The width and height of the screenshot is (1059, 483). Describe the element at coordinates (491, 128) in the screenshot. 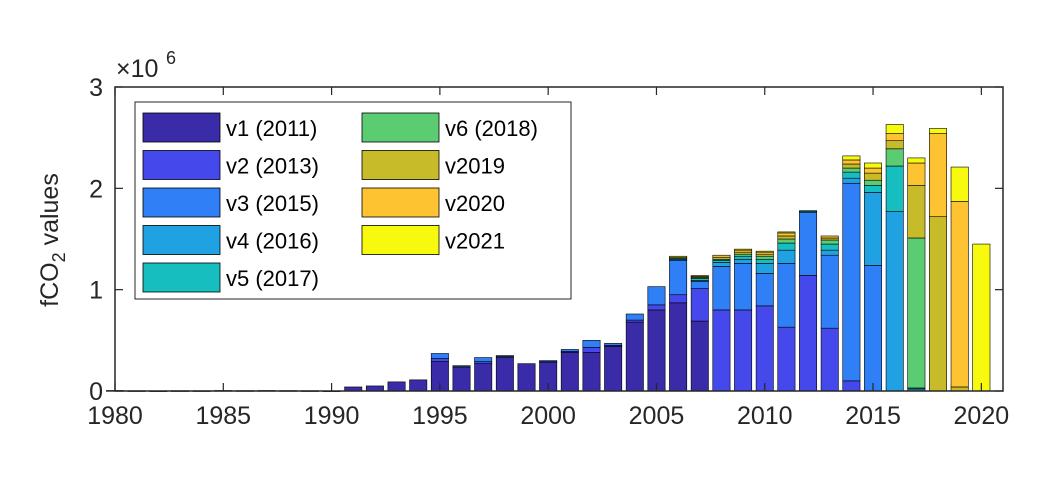

I see `legend-label: v6 (2018)` at that location.